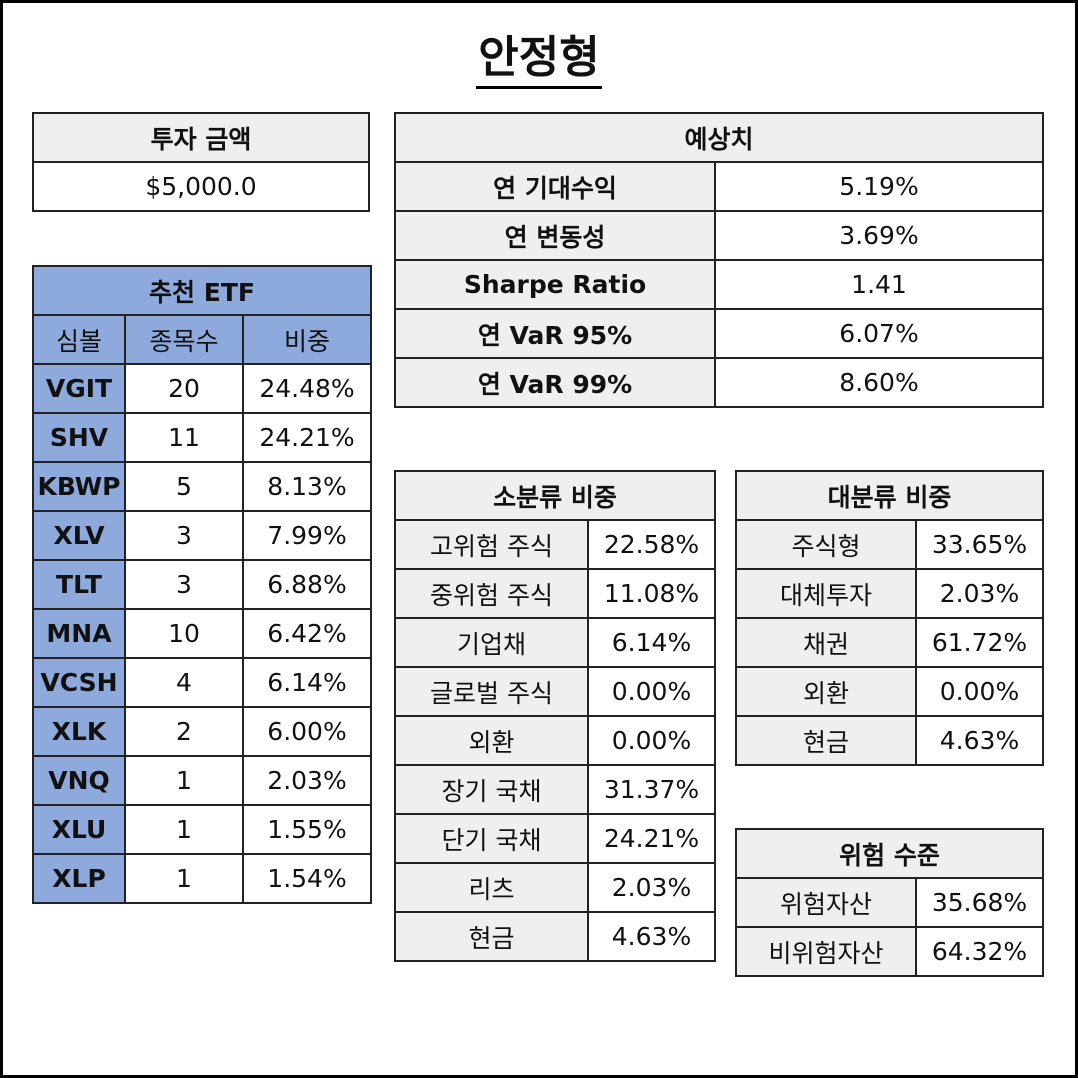 The image size is (1078, 1078). What do you see at coordinates (979, 593) in the screenshot?
I see `major-category-value: 2.03%` at bounding box center [979, 593].